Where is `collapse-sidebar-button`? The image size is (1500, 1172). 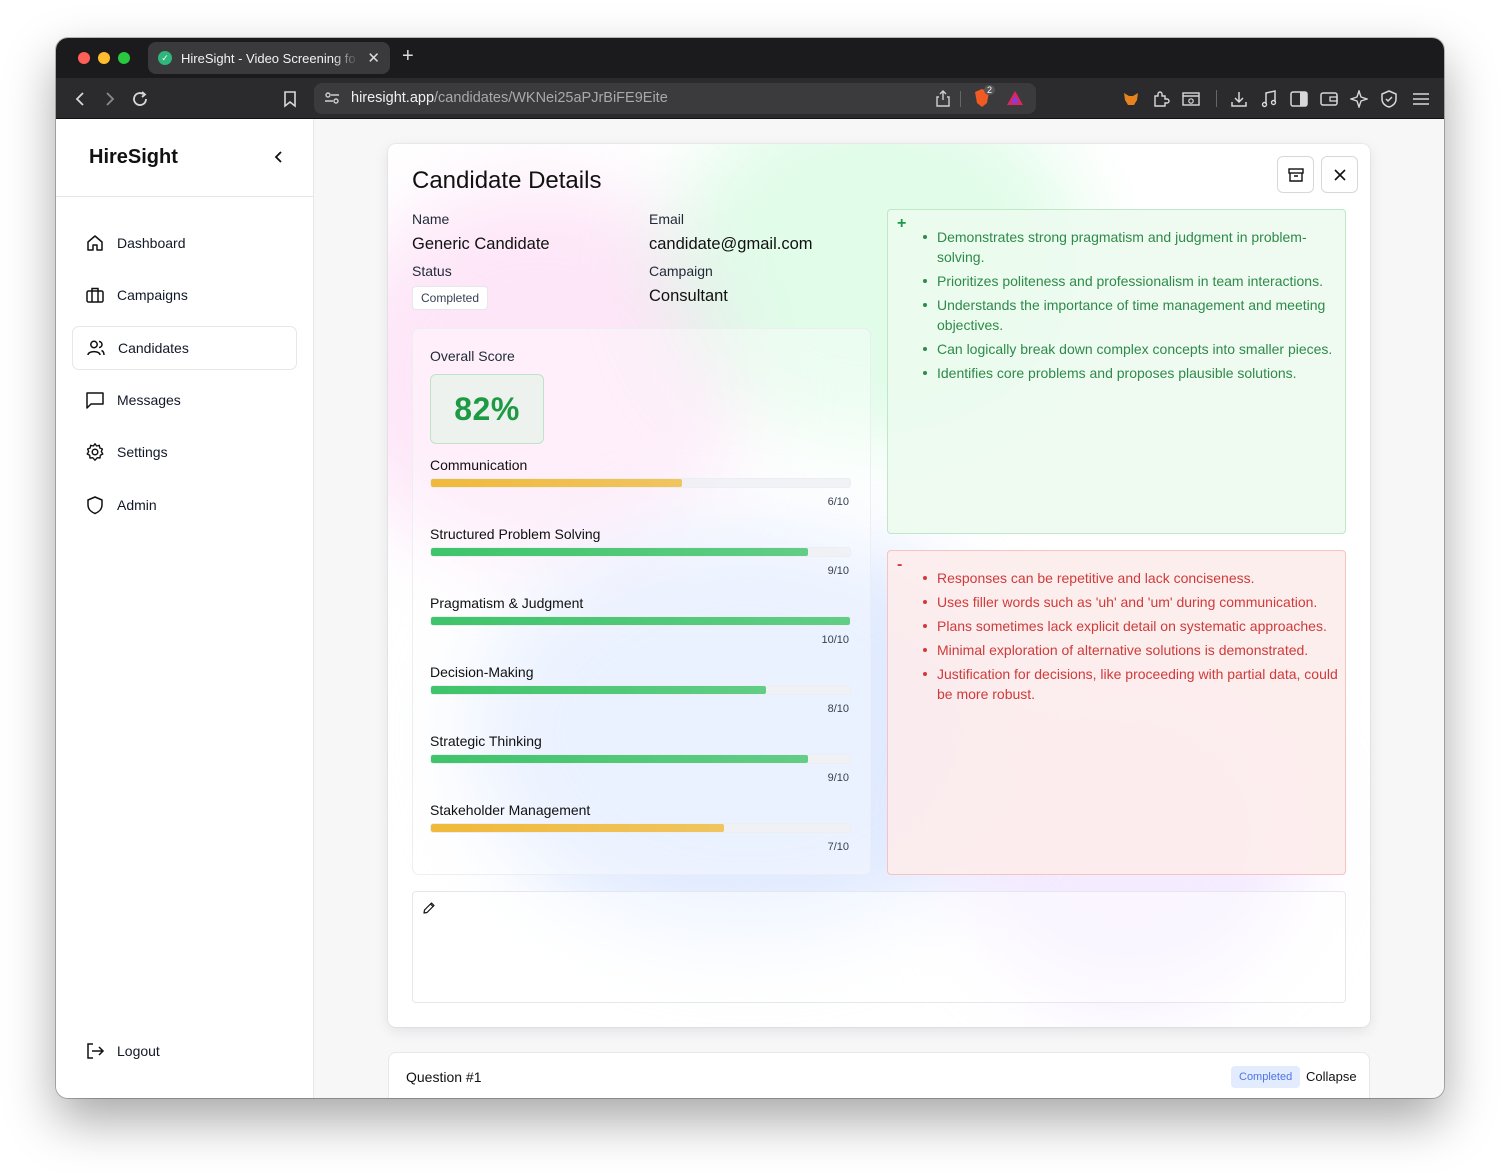 collapse-sidebar-button is located at coordinates (279, 157).